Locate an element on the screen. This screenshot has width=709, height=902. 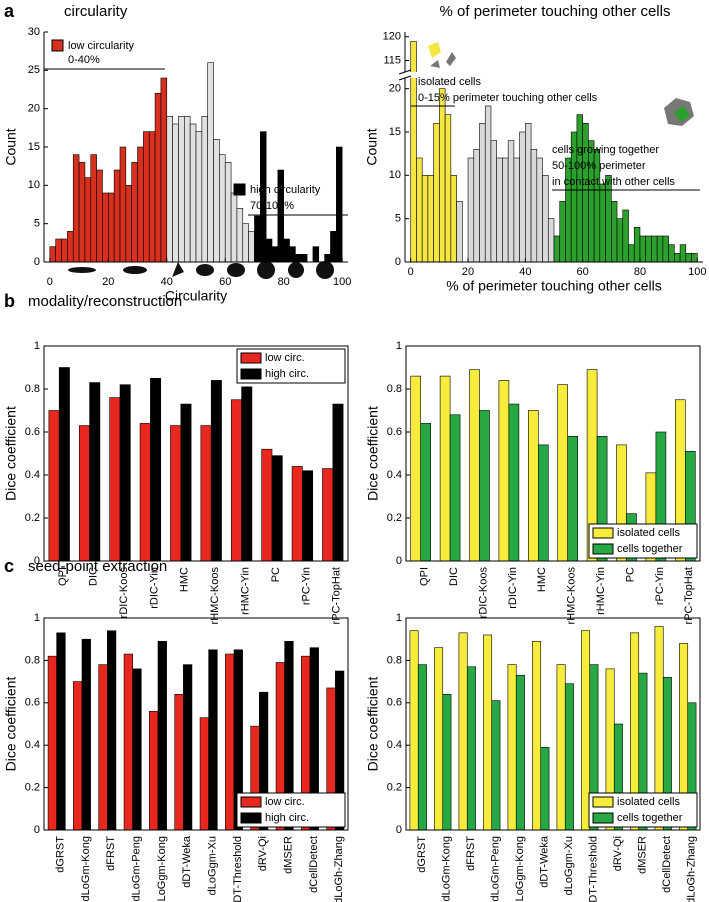
y-tick-label: 15 is located at coordinates (34, 147).